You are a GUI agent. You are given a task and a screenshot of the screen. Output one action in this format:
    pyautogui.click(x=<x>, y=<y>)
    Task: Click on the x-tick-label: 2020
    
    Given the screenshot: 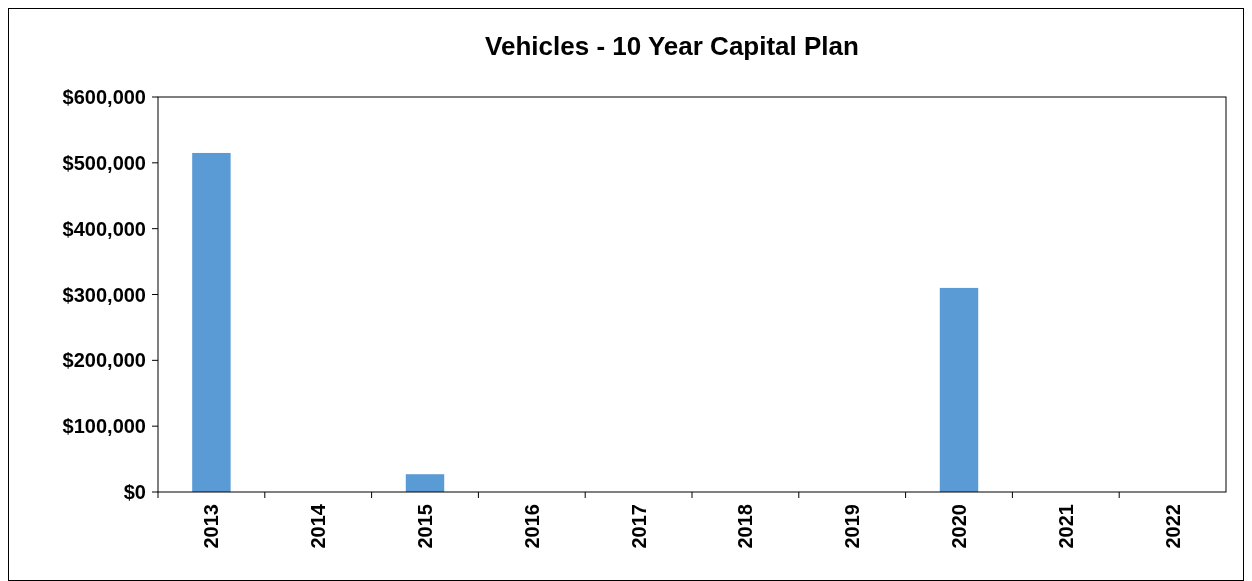 What is the action you would take?
    pyautogui.click(x=959, y=526)
    